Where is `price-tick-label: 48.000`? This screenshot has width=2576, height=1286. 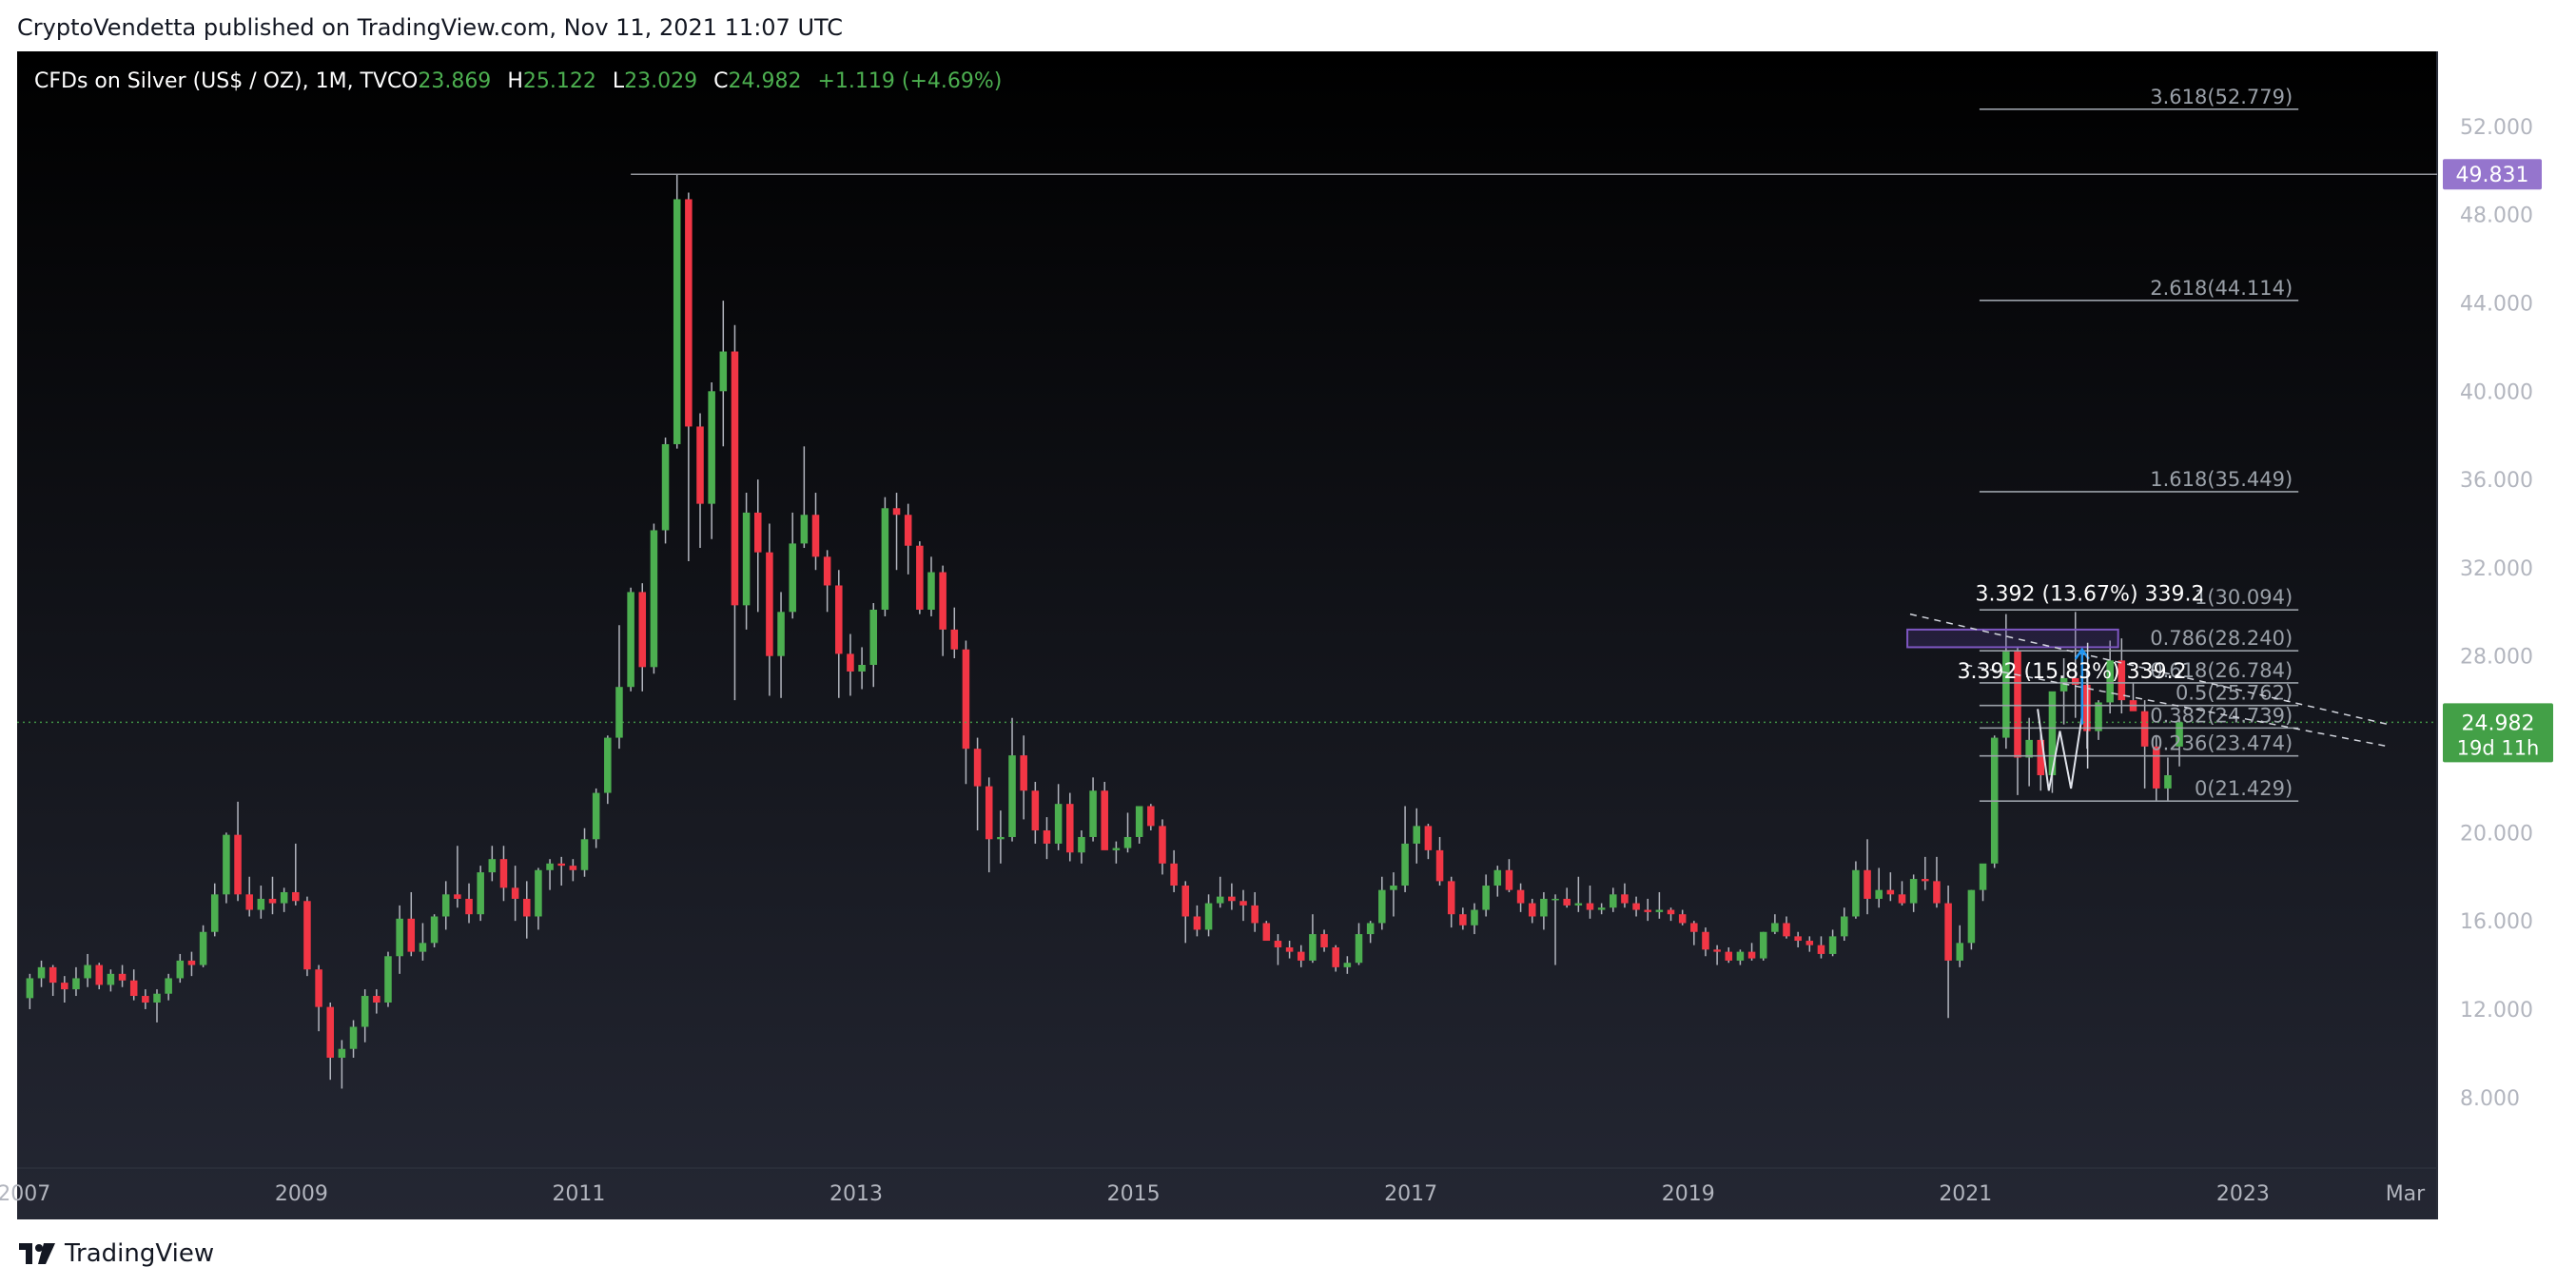
price-tick-label: 48.000 is located at coordinates (2496, 216).